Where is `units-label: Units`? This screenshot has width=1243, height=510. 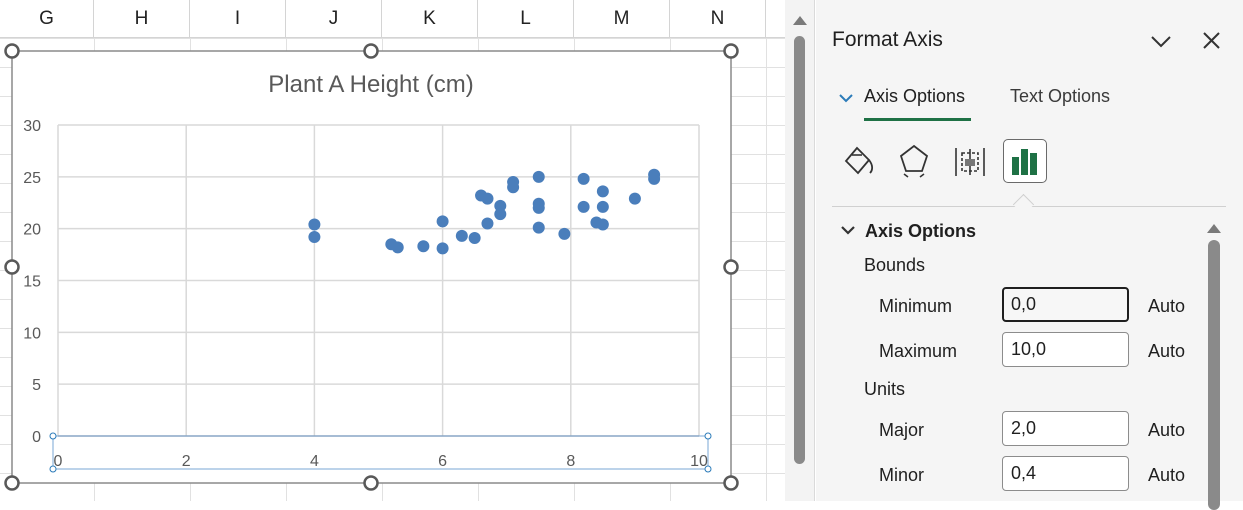 units-label: Units is located at coordinates (885, 389).